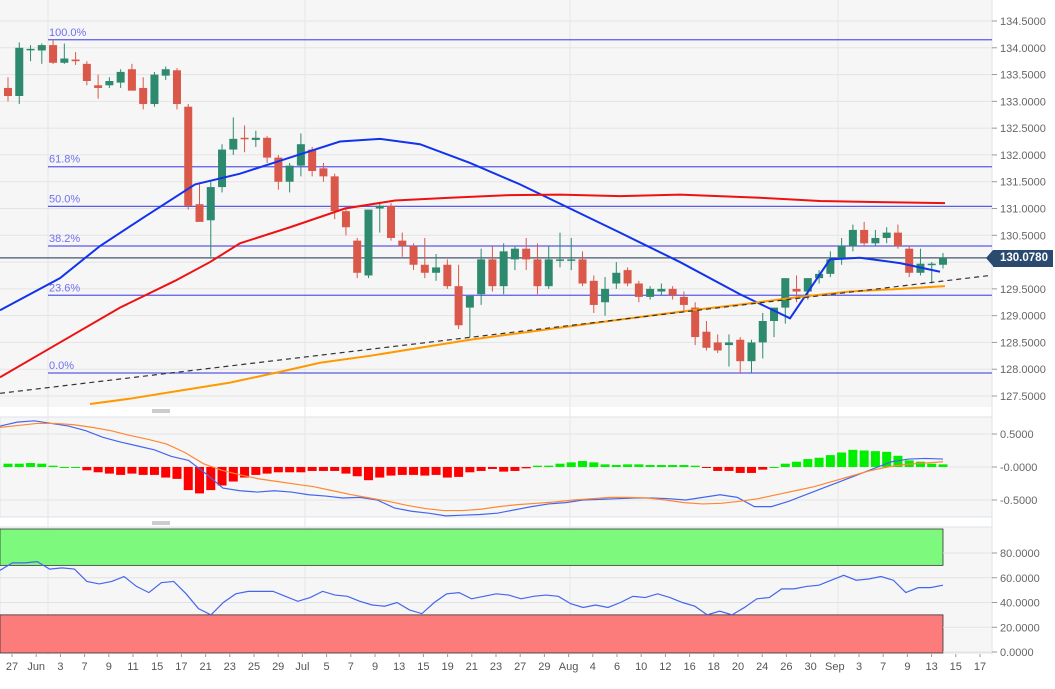  What do you see at coordinates (714, 667) in the screenshot?
I see `date-tick-label: 18` at bounding box center [714, 667].